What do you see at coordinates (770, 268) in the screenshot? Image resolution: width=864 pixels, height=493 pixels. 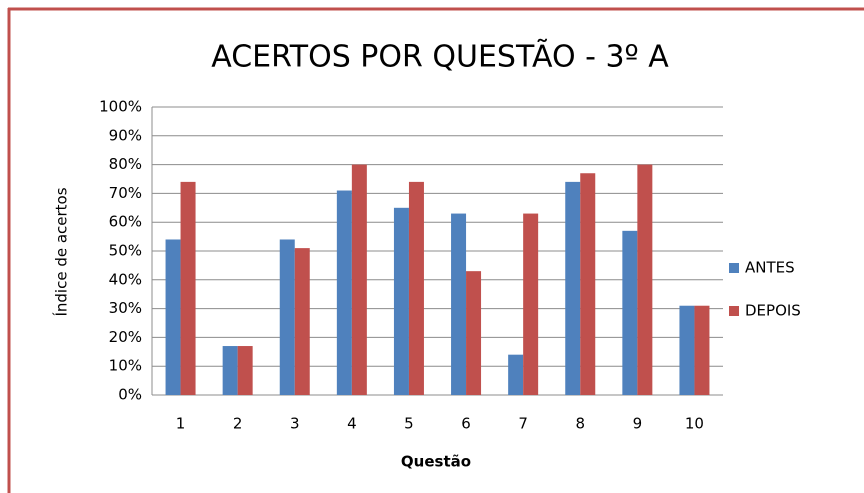 I see `legend-label: ANTES` at bounding box center [770, 268].